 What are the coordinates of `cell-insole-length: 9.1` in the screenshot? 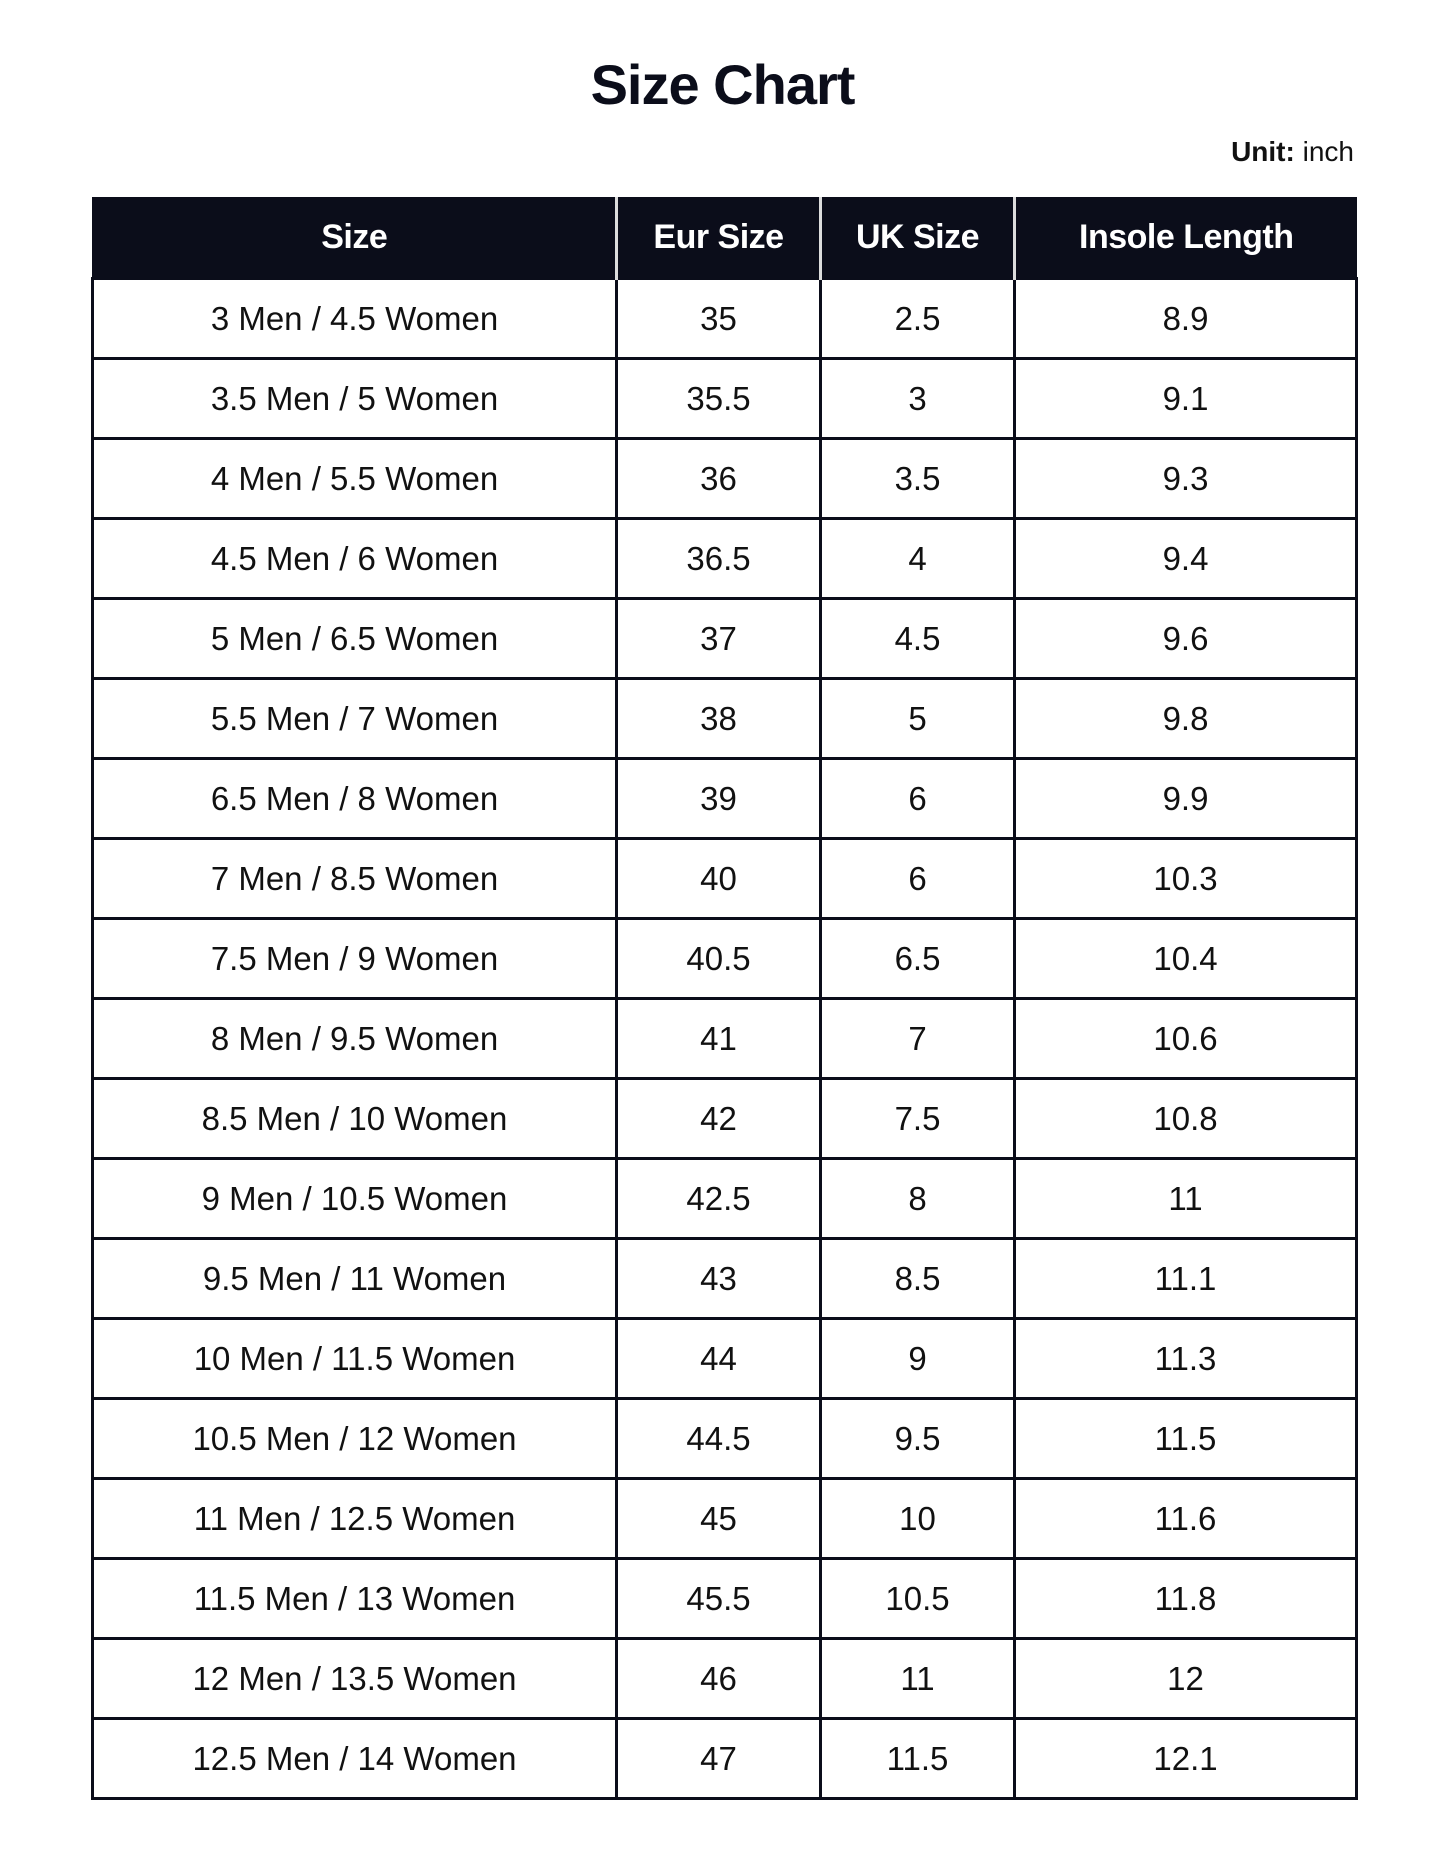 It's located at (1185, 398).